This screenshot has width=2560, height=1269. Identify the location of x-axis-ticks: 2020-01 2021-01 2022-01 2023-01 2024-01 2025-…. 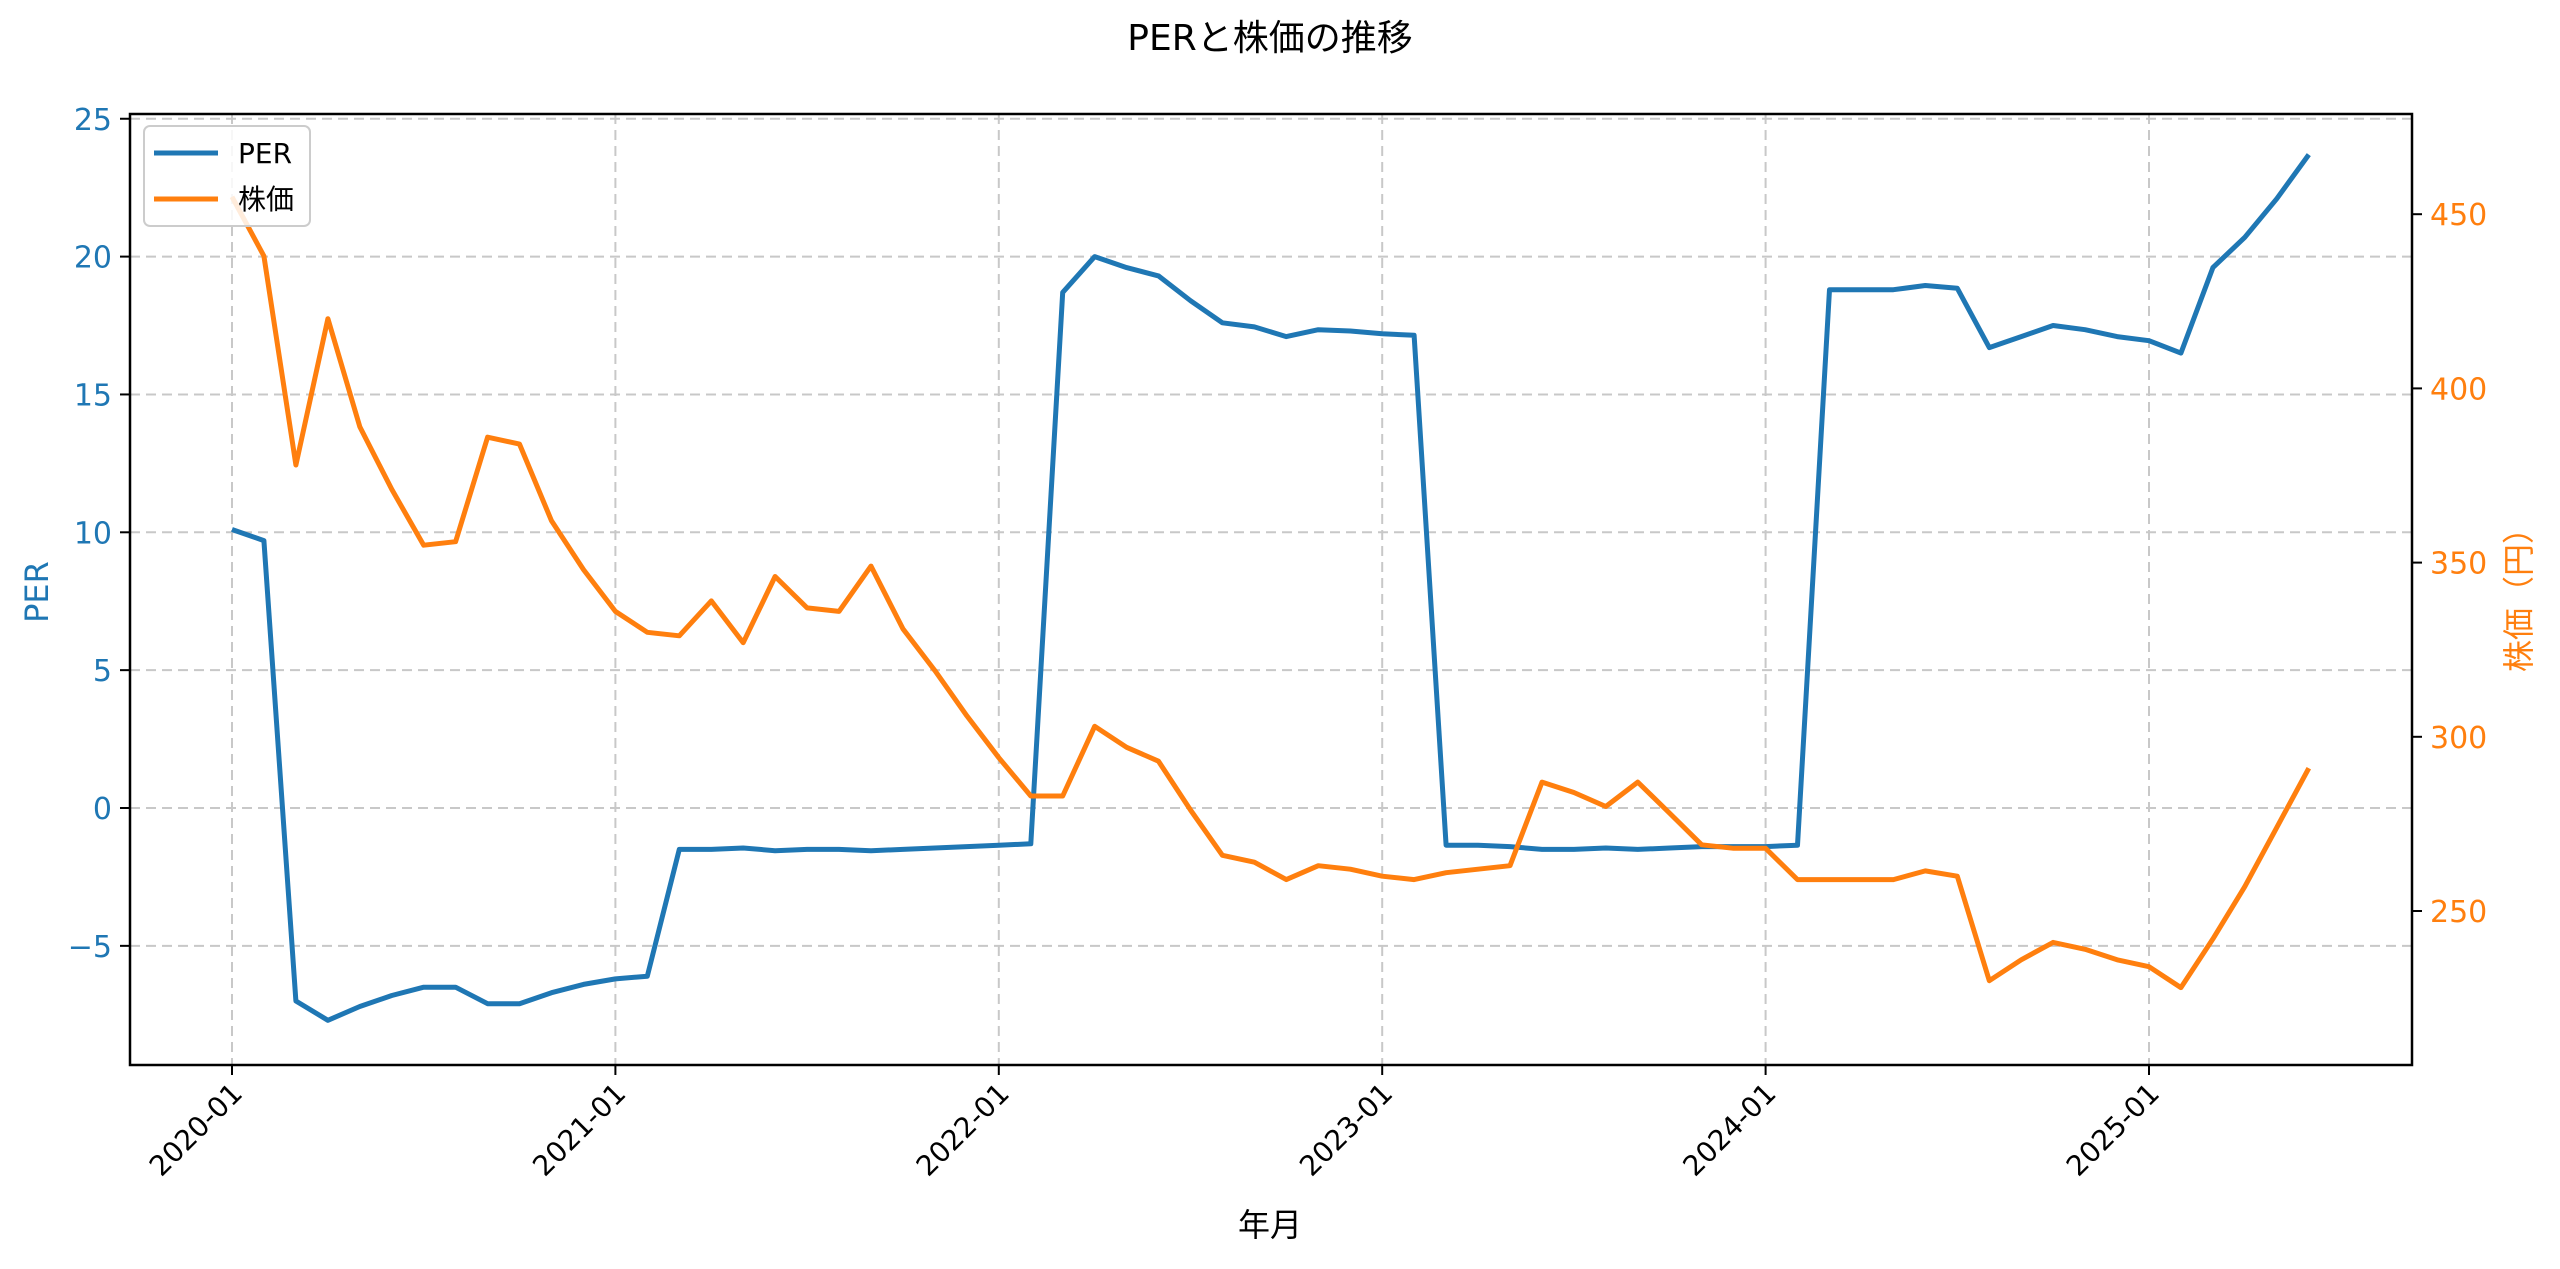
(1154, 1124).